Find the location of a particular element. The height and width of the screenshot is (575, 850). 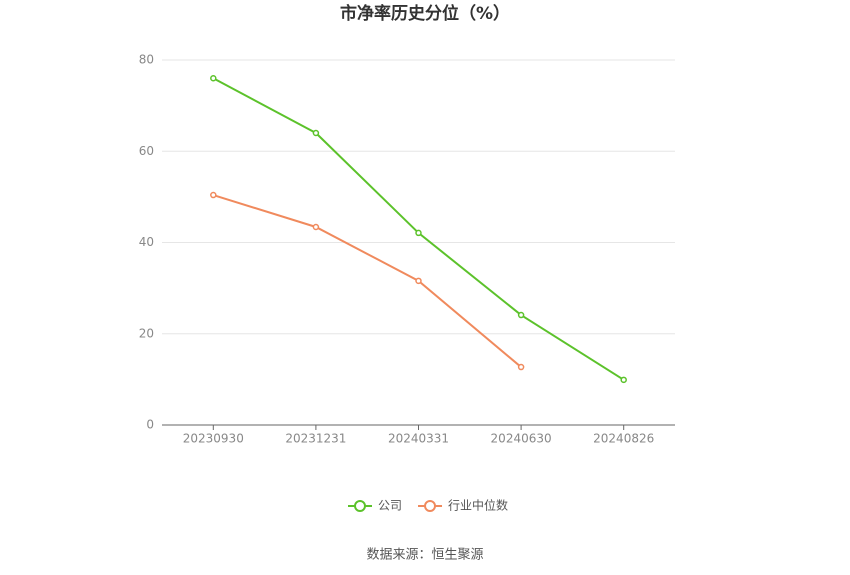

y-tick-label: 80 is located at coordinates (146, 60).